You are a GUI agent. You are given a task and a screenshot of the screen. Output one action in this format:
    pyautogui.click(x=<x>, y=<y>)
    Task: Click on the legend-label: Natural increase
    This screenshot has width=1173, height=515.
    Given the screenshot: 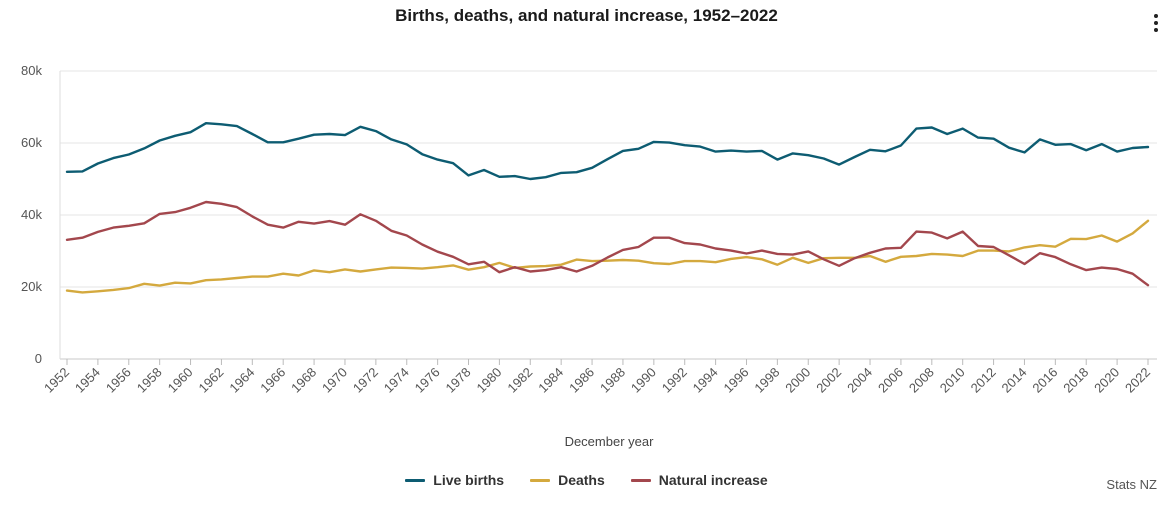 What is the action you would take?
    pyautogui.click(x=713, y=480)
    